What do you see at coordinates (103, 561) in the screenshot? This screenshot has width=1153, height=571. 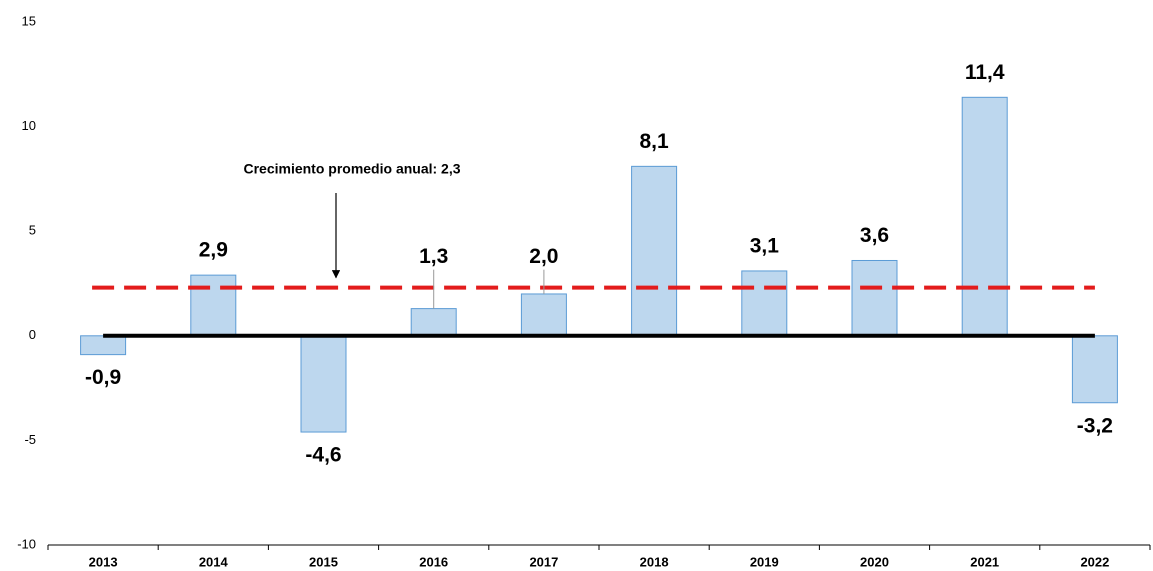 I see `x-tick-label: 2013` at bounding box center [103, 561].